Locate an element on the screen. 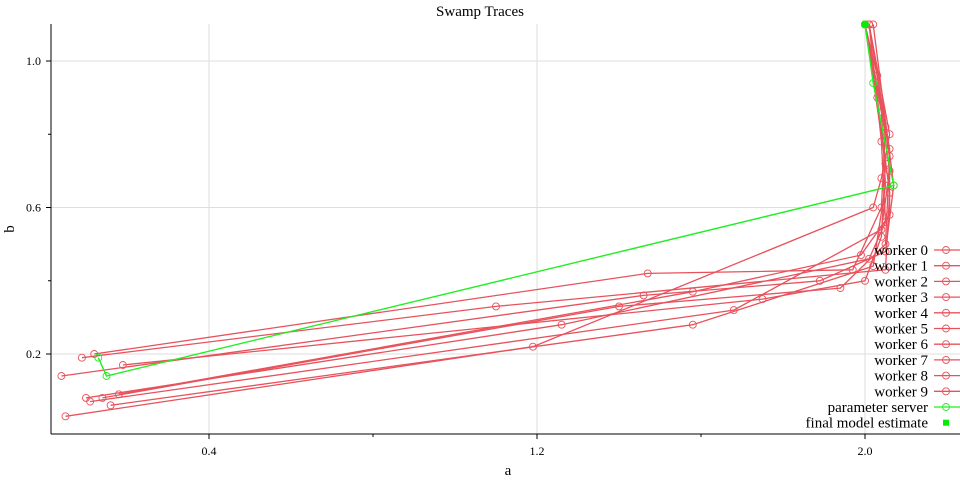  legend-label: final model estimate is located at coordinates (867, 424).